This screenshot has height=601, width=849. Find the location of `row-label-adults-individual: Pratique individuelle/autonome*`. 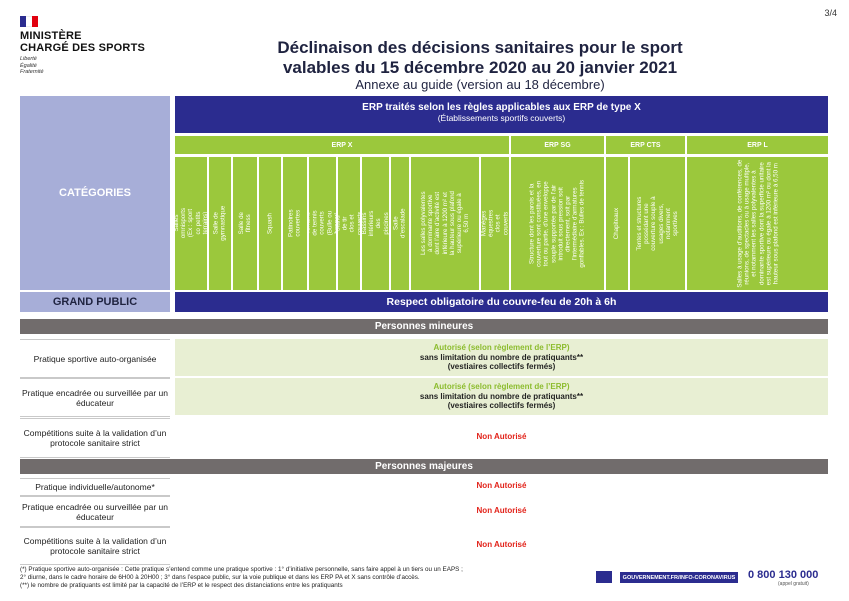

row-label-adults-individual: Pratique individuelle/autonome* is located at coordinates (95, 487).